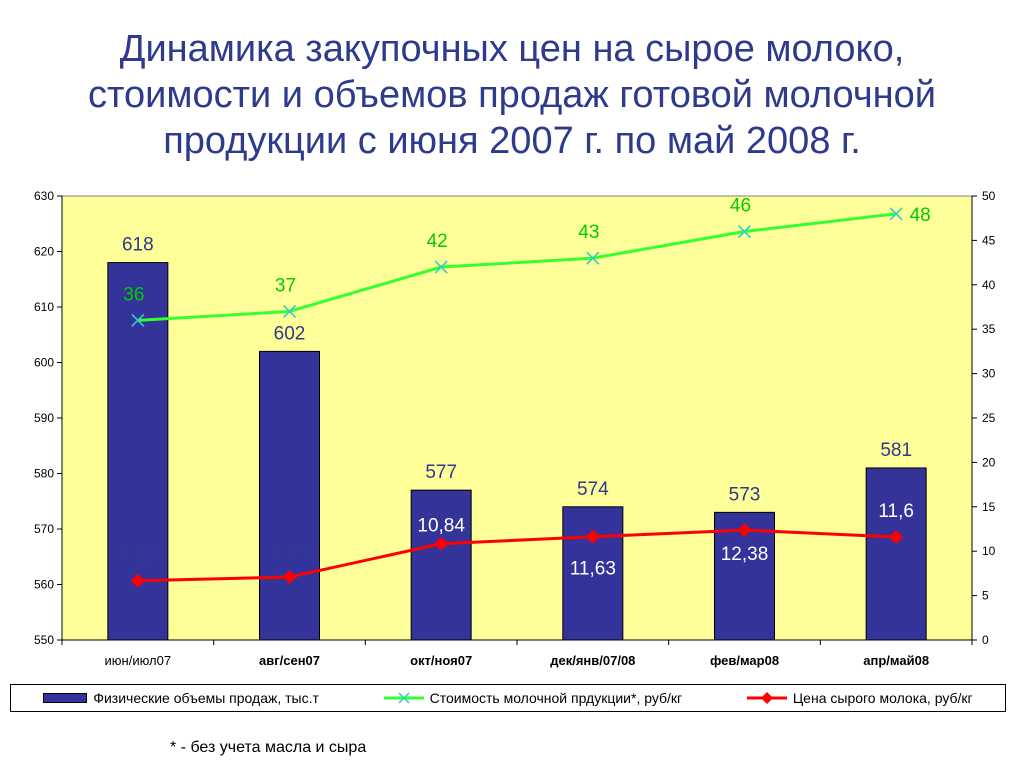 The width and height of the screenshot is (1024, 768). I want to click on y-right-tick-label: 15, so click(989, 507).